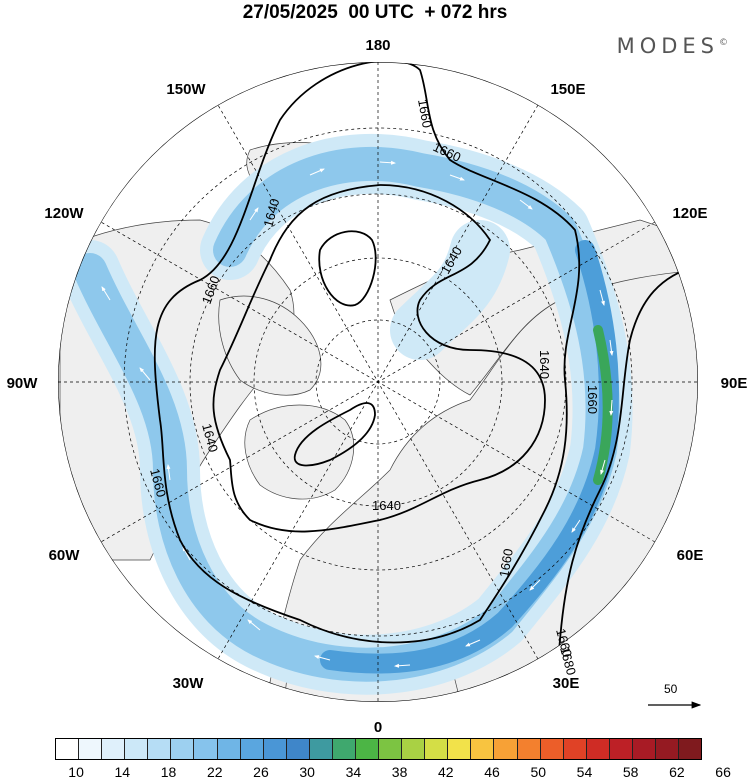  Describe the element at coordinates (446, 772) in the screenshot. I see `colorbar-tick-label: 42` at that location.